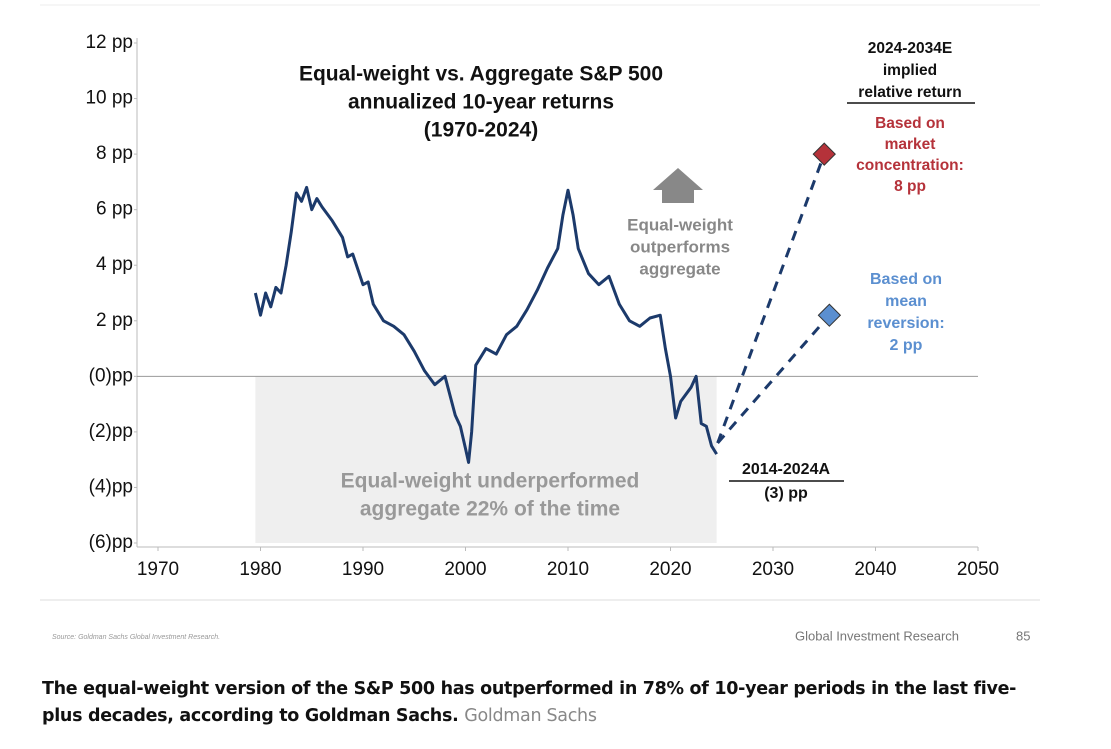  What do you see at coordinates (465, 569) in the screenshot?
I see `x-tick-label: 2000` at bounding box center [465, 569].